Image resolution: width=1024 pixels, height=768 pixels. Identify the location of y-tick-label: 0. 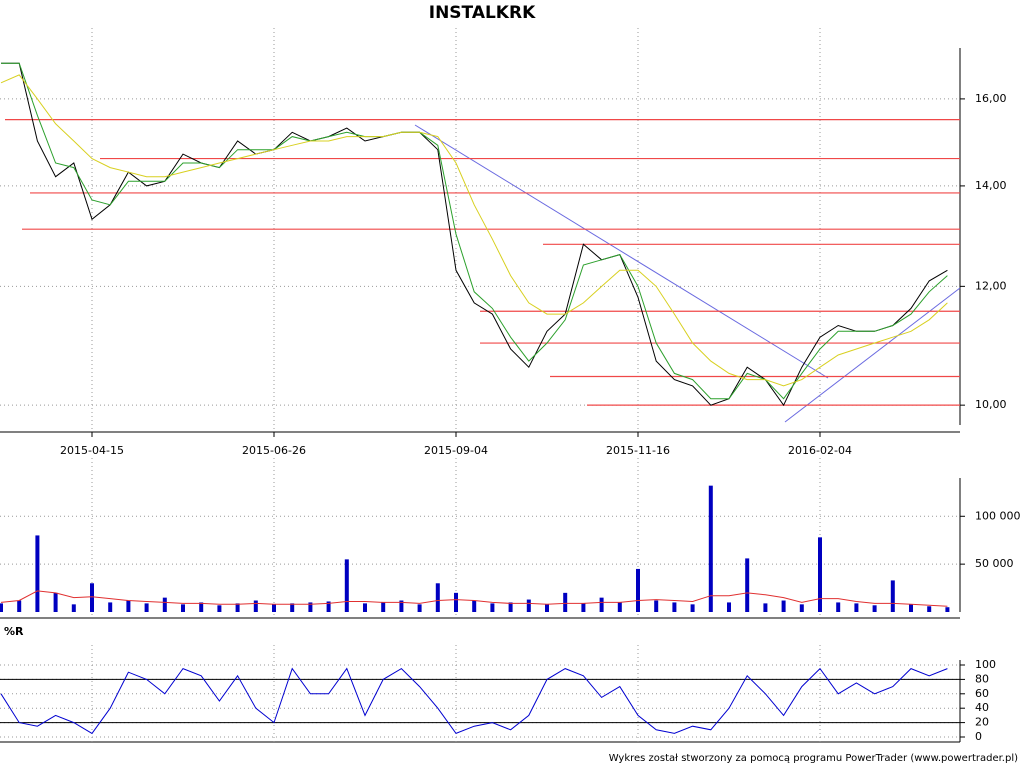
(978, 736).